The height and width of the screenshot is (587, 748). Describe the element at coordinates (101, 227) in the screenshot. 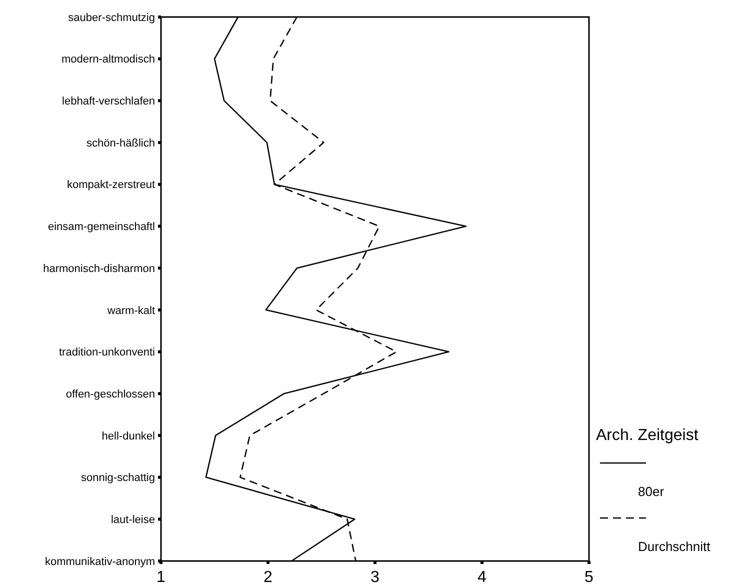

I see `y-tick-label: einsam-gemeinschaftl` at that location.